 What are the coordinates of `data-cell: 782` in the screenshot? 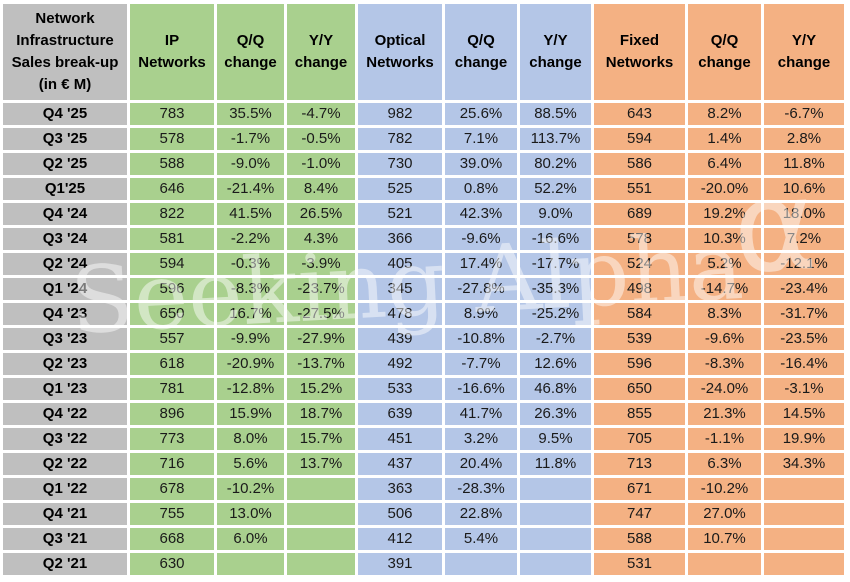 It's located at (400, 139).